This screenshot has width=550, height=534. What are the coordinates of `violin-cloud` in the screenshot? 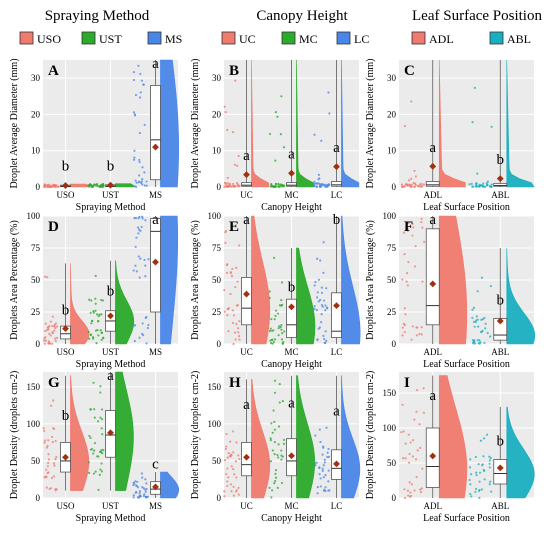 It's located at (80, 433).